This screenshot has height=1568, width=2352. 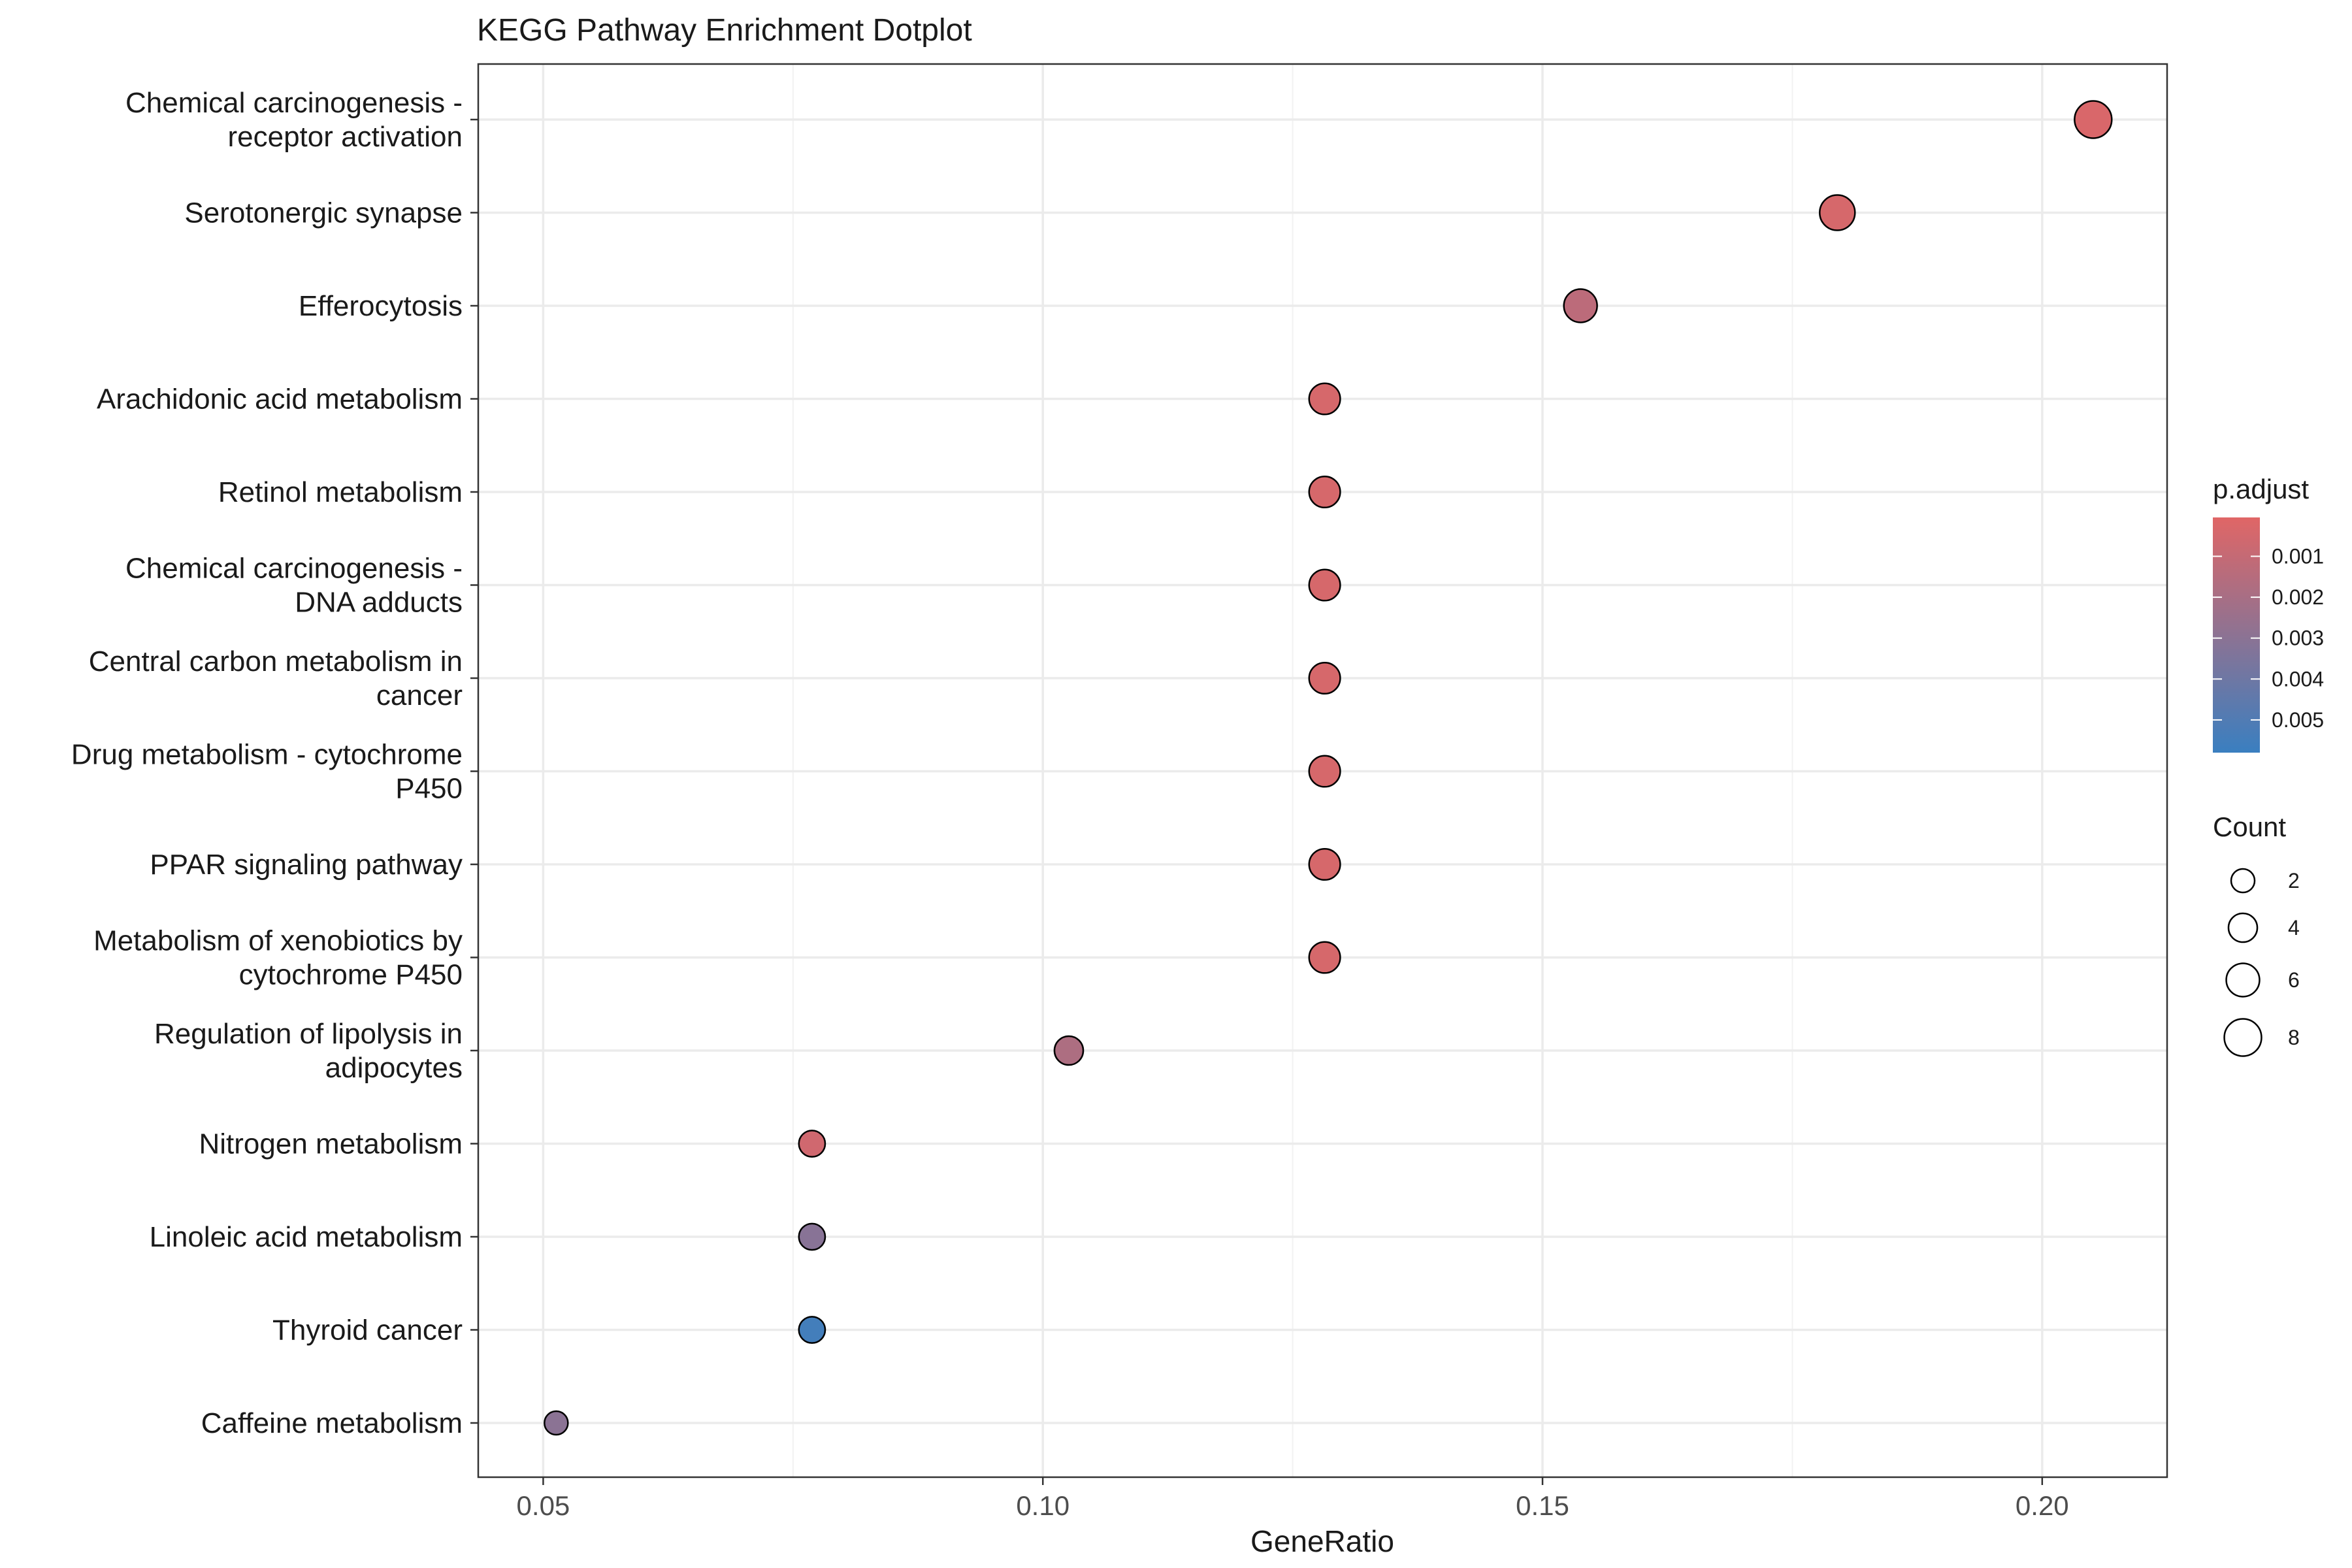 What do you see at coordinates (2236, 635) in the screenshot?
I see `color-bar` at bounding box center [2236, 635].